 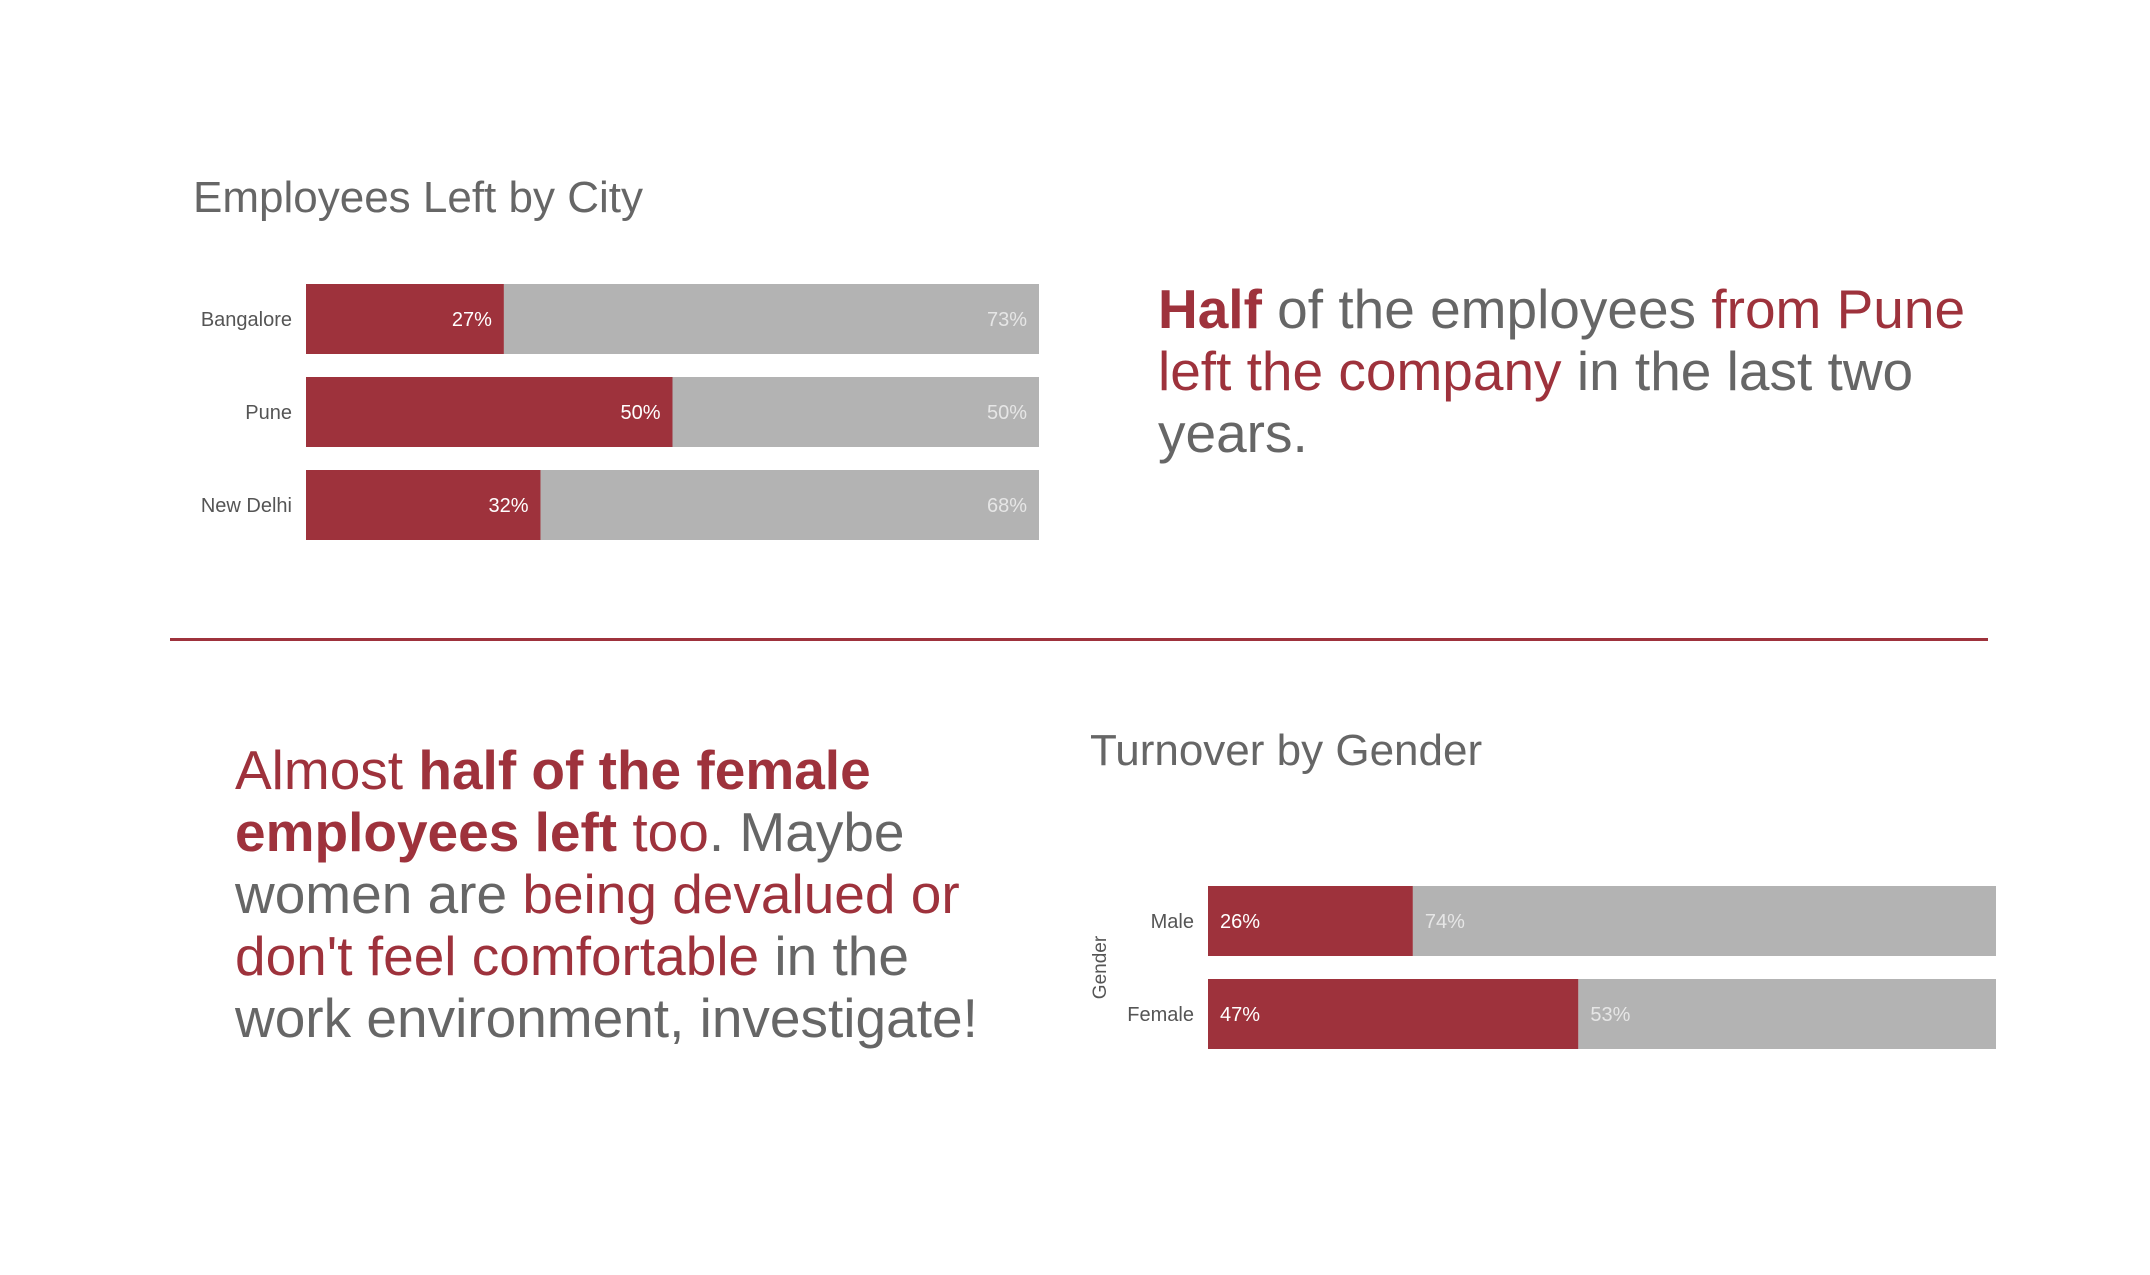 I want to click on city-insight-segment: from Pune left the company, so click(x=1562, y=340).